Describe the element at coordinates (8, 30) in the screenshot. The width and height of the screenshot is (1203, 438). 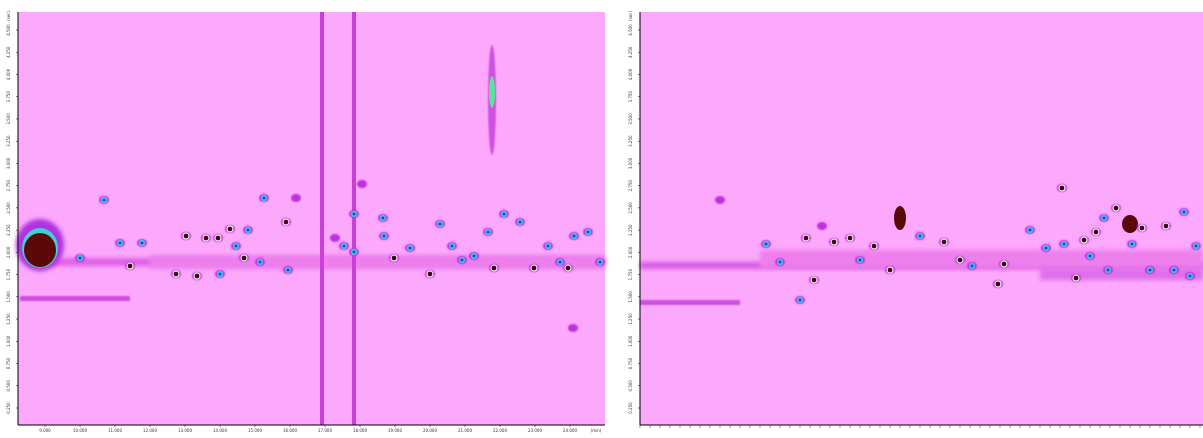
I see `y-tick-label: 4.500` at that location.